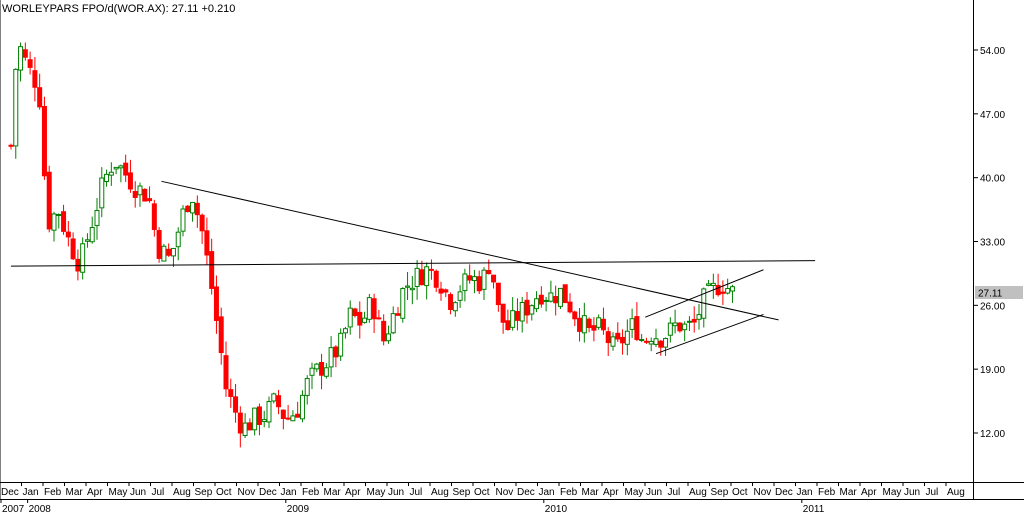 This screenshot has width=1024, height=527. What do you see at coordinates (634, 492) in the screenshot?
I see `x-tick-label: May` at bounding box center [634, 492].